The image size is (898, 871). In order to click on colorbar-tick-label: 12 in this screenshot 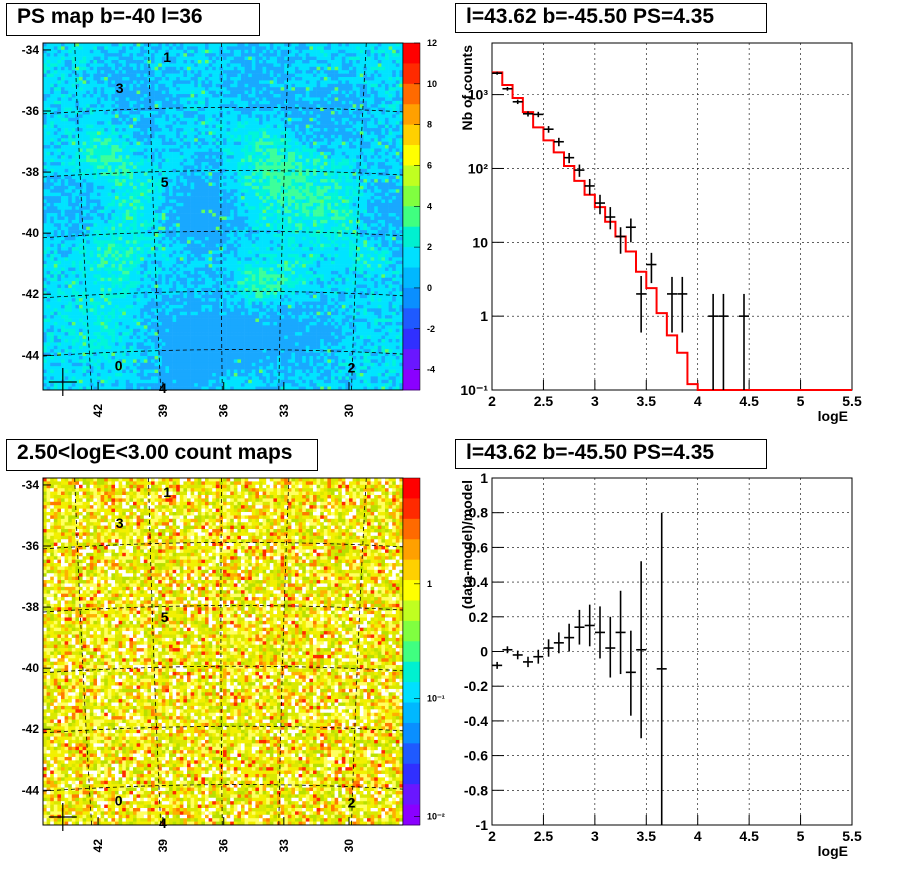, I will do `click(432, 43)`.